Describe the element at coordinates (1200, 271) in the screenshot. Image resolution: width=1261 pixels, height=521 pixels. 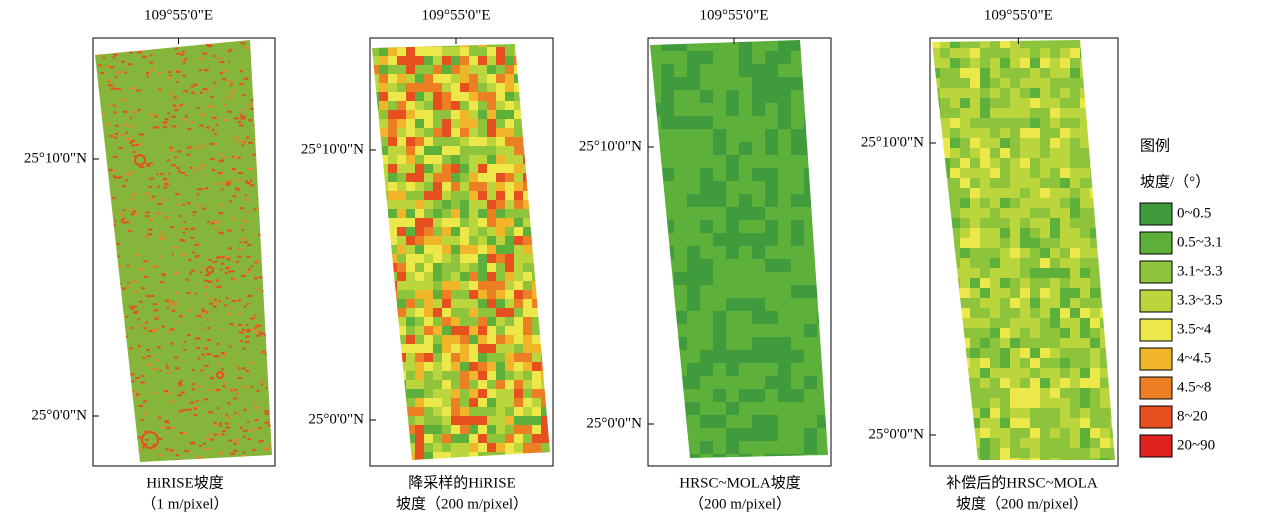
I see `legend-label: 3.1~3.3` at that location.